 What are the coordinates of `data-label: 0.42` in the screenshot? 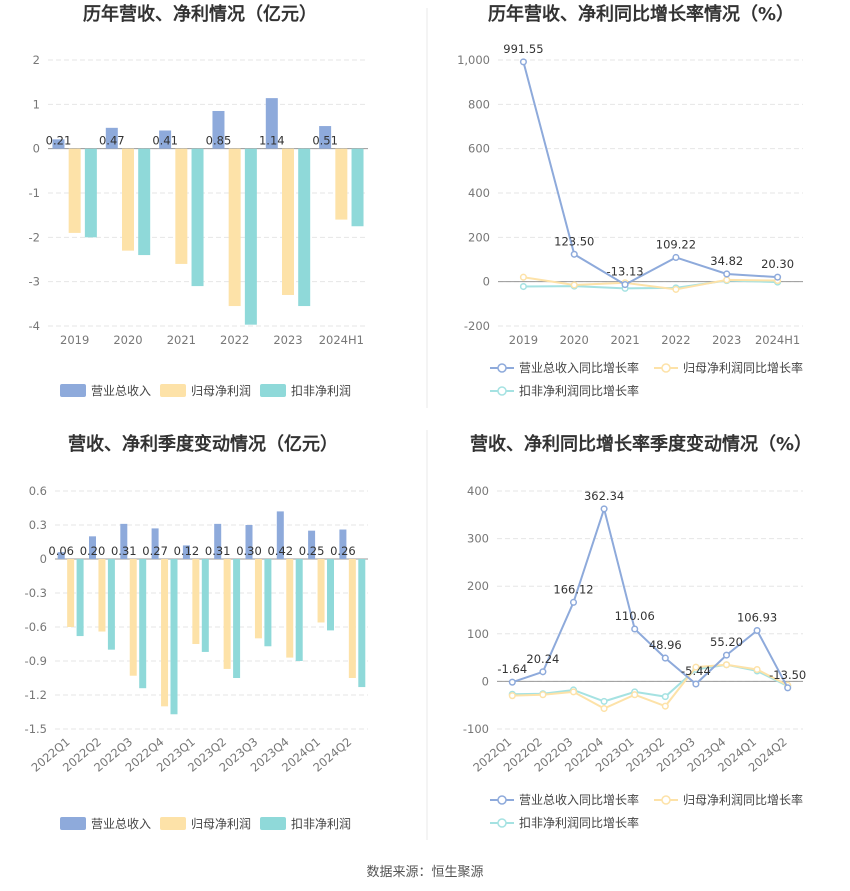 It's located at (280, 551).